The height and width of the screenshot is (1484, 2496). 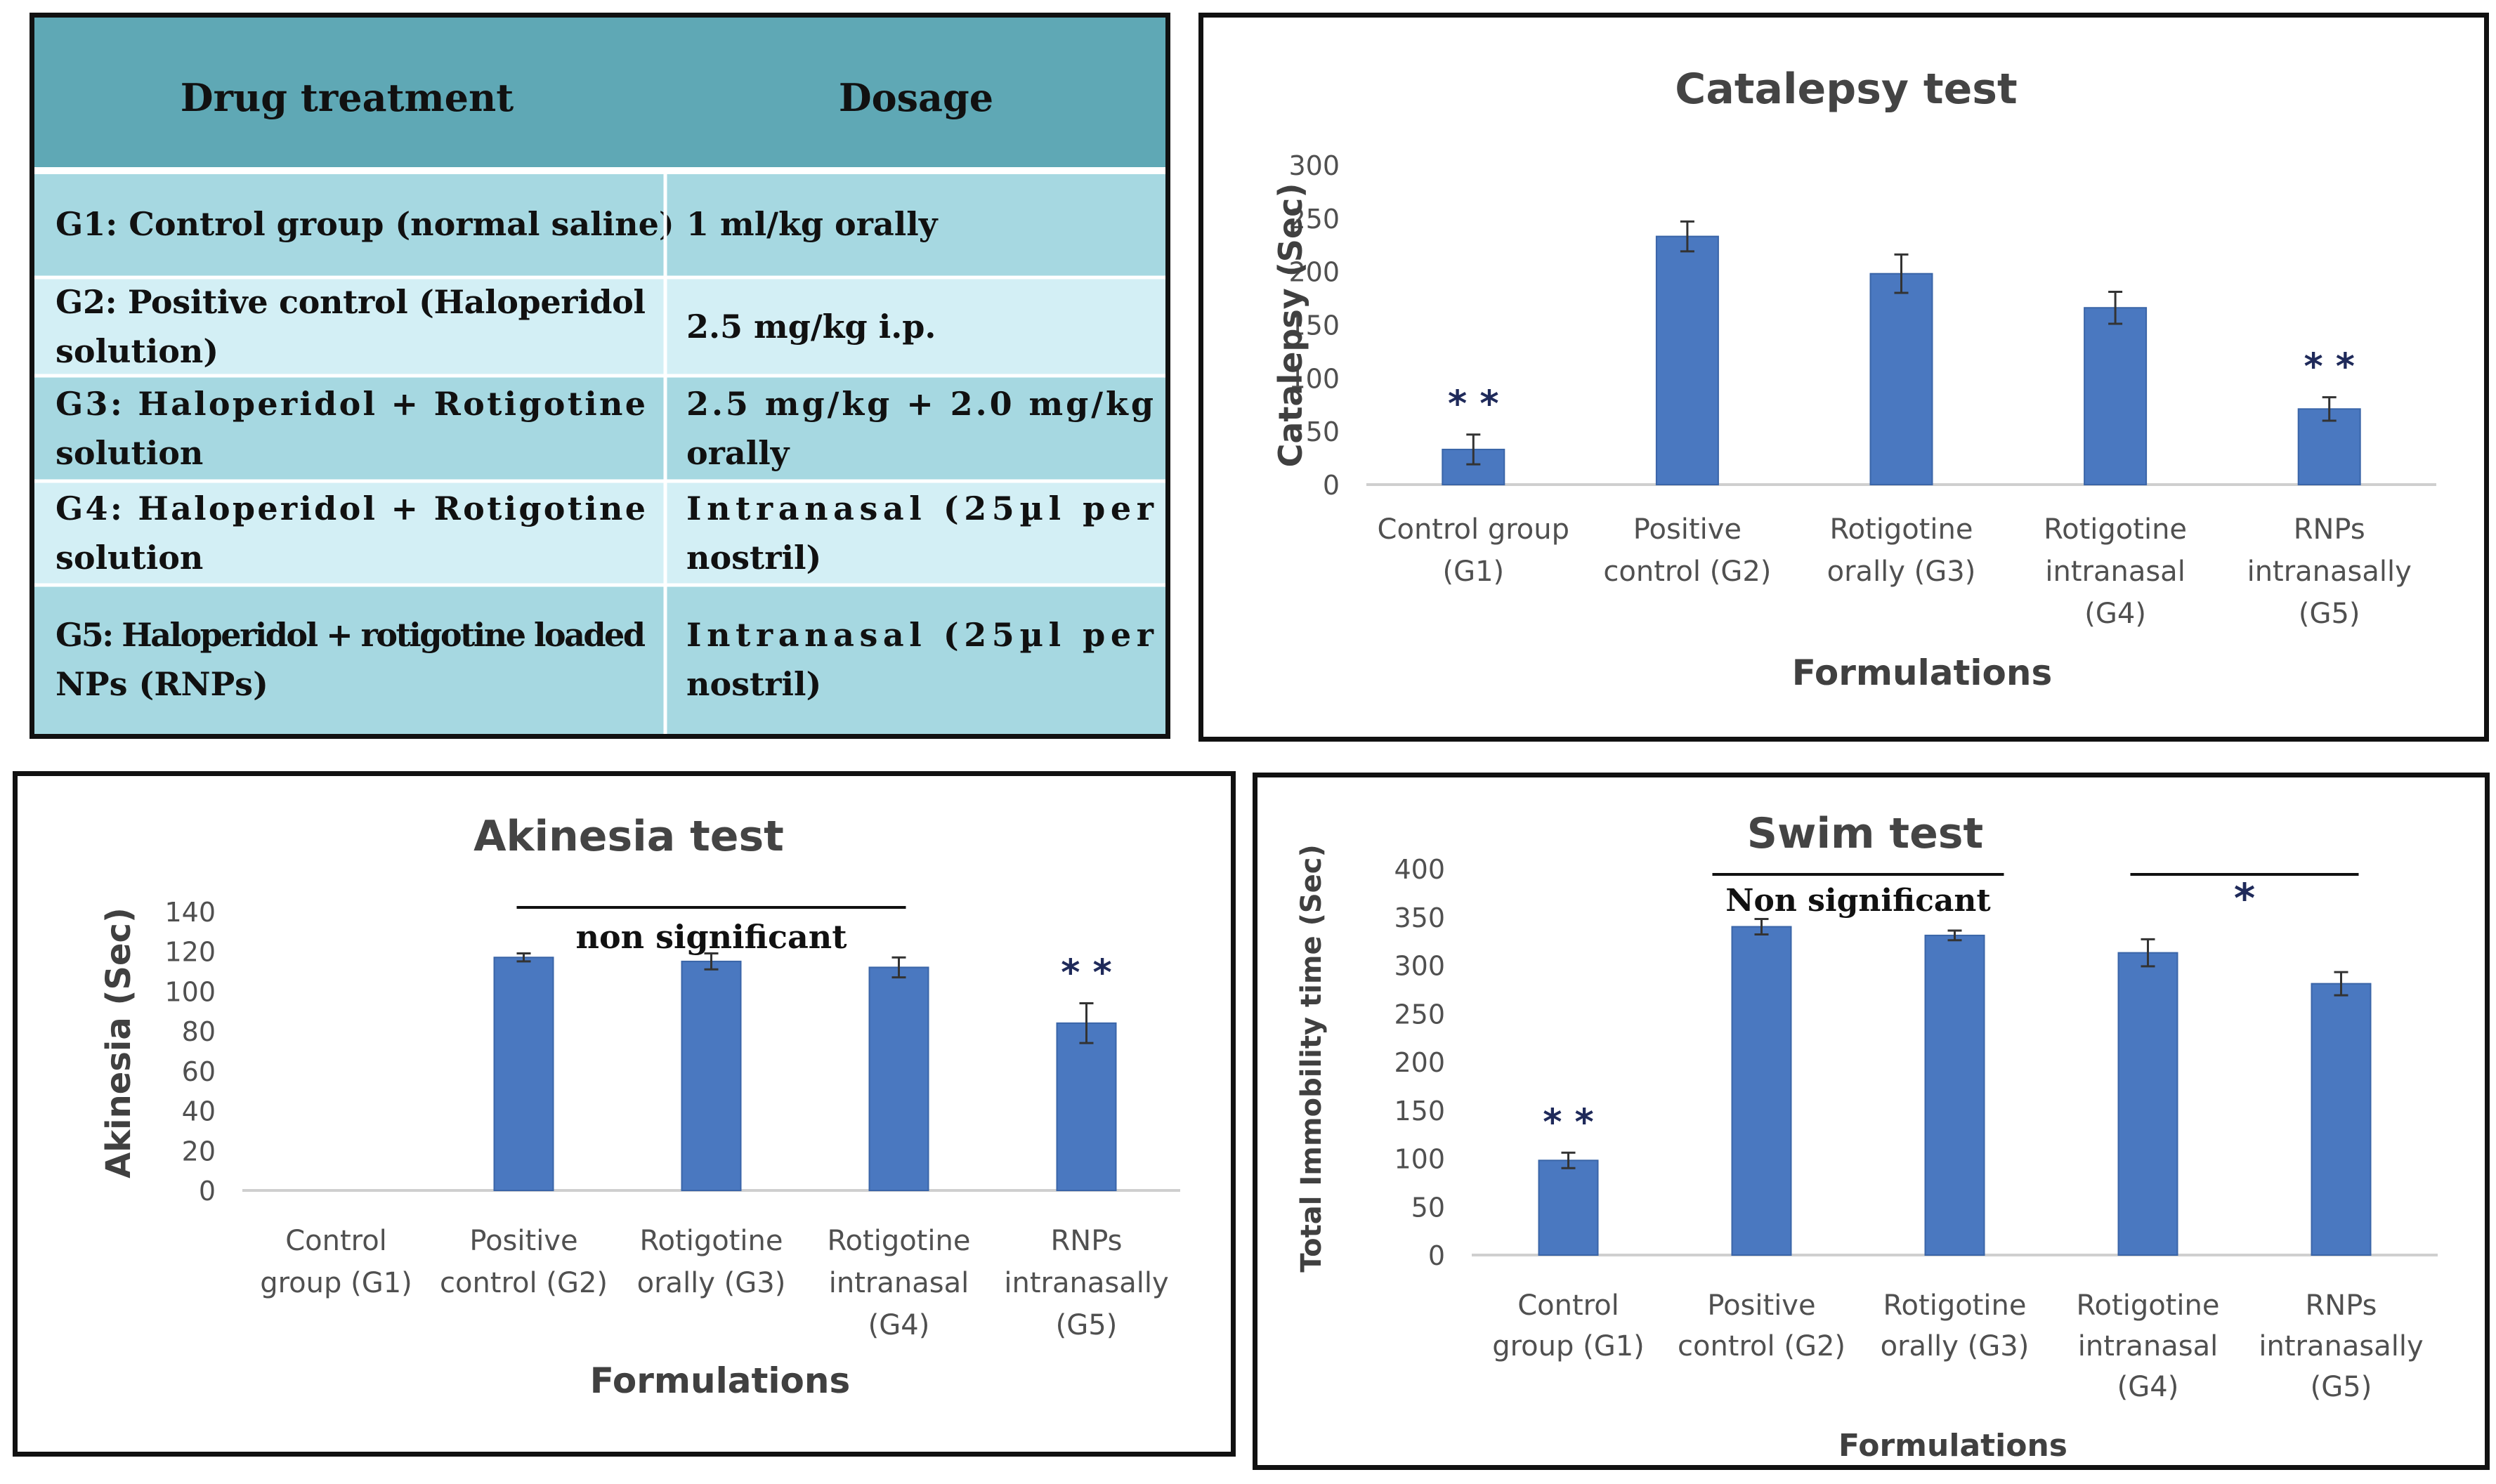 What do you see at coordinates (916, 97) in the screenshot?
I see `table-header-dosage: Dosage` at bounding box center [916, 97].